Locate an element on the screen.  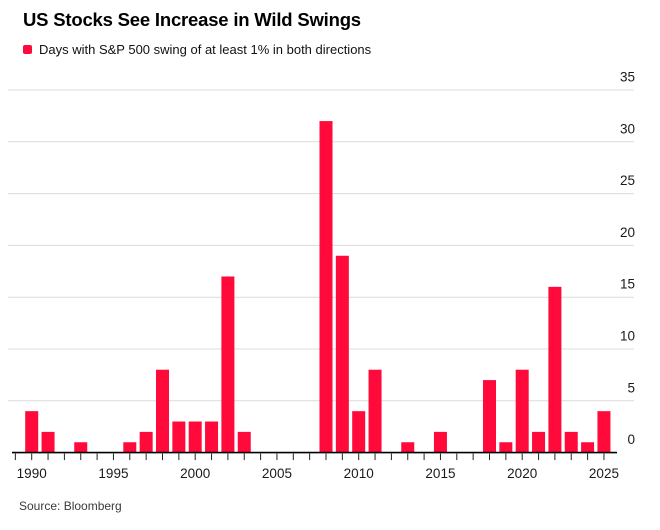
bar-2002 is located at coordinates (228, 364).